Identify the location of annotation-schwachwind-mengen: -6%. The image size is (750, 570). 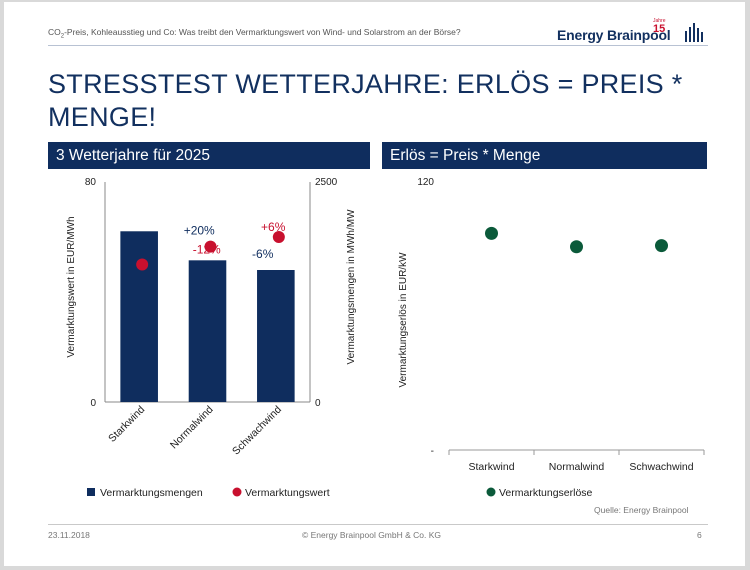
(263, 254).